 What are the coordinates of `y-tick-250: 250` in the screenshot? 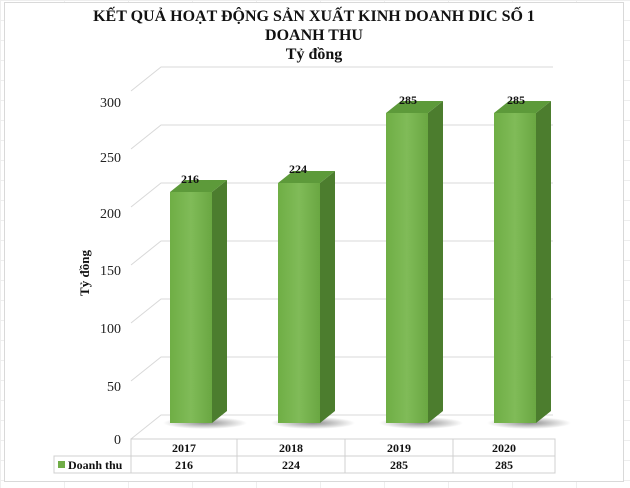 It's located at (110, 158).